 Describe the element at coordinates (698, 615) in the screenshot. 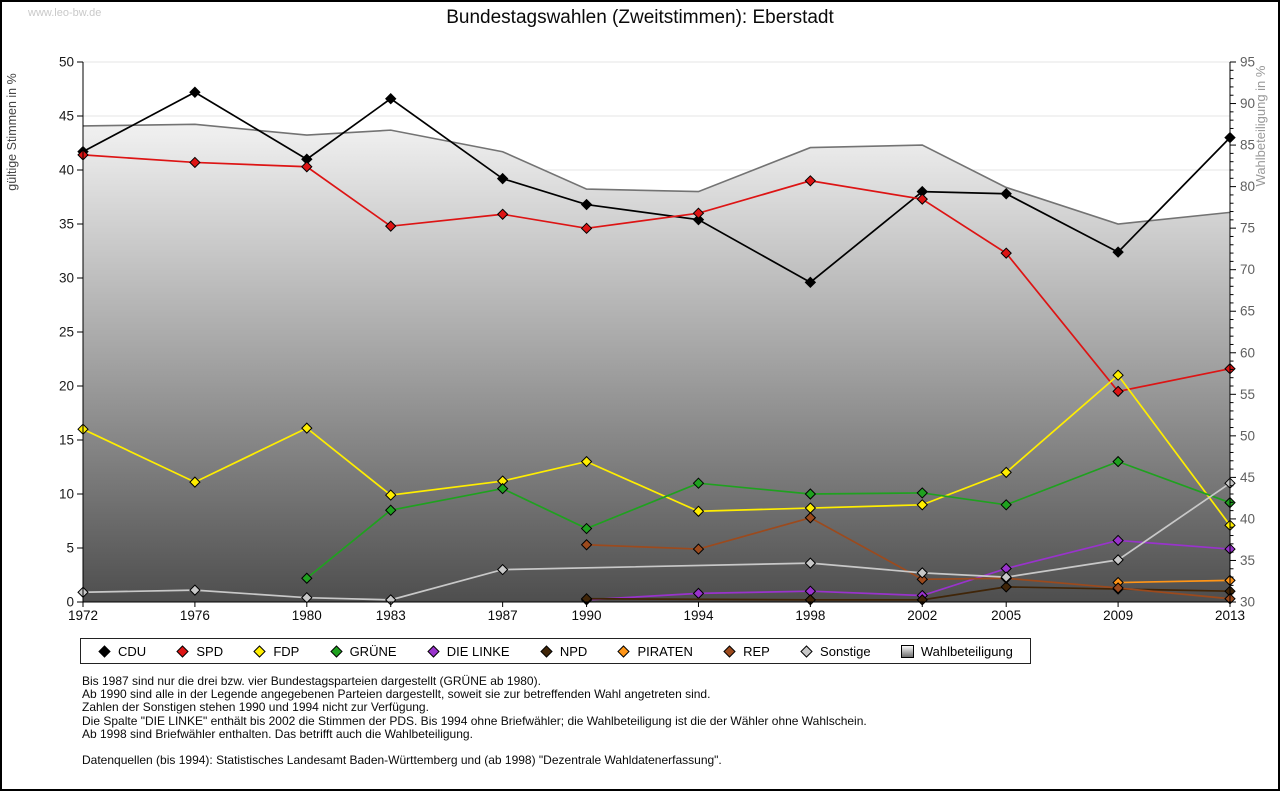

I see `svg-text: 1994` at that location.